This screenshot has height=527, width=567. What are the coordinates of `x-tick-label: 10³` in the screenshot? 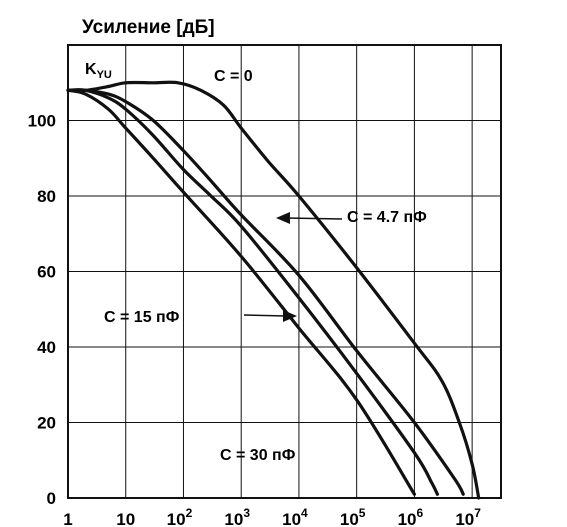 It's located at (237, 516).